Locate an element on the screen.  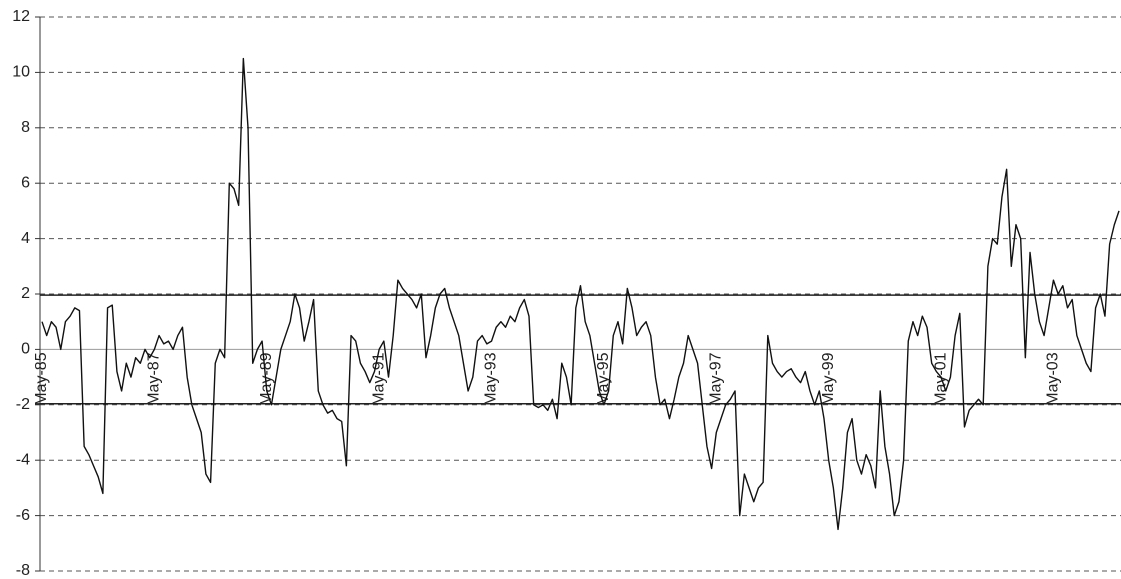
x-tick-label: May-01 is located at coordinates (940, 378).